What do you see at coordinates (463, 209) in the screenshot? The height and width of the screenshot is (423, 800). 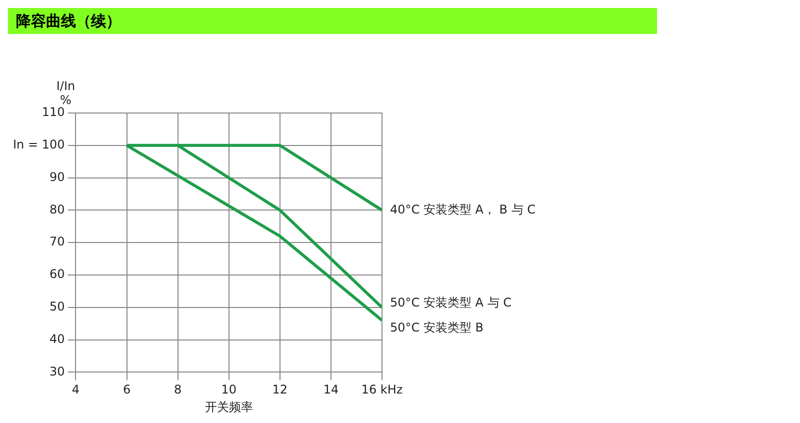 I see `series-label: 40°C 安装类型 A， B 与 C` at bounding box center [463, 209].